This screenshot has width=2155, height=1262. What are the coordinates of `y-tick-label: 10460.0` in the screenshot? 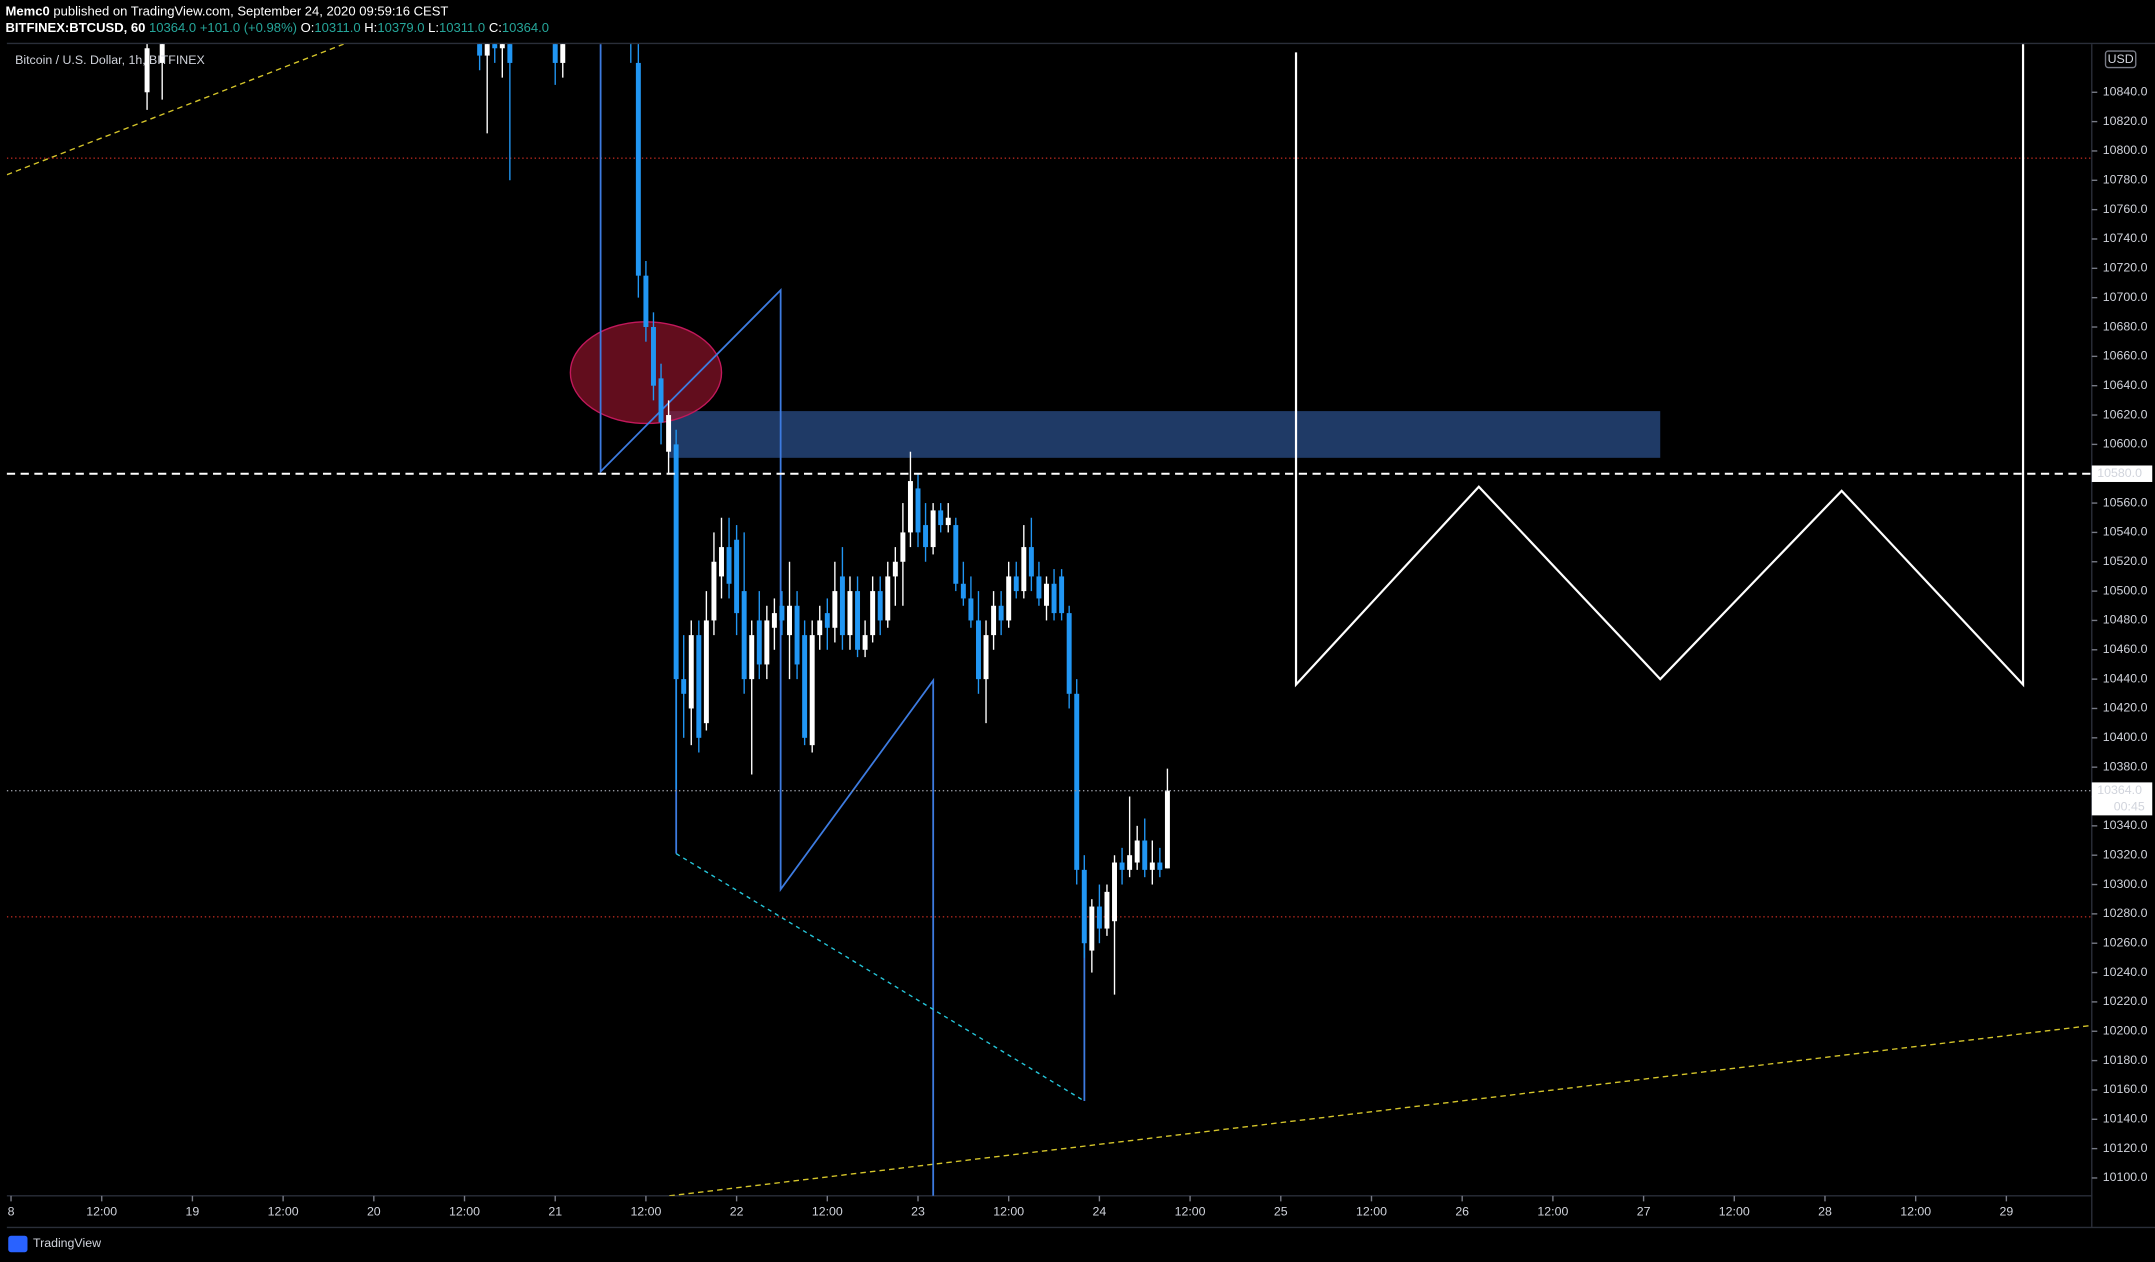 It's located at (2125, 649).